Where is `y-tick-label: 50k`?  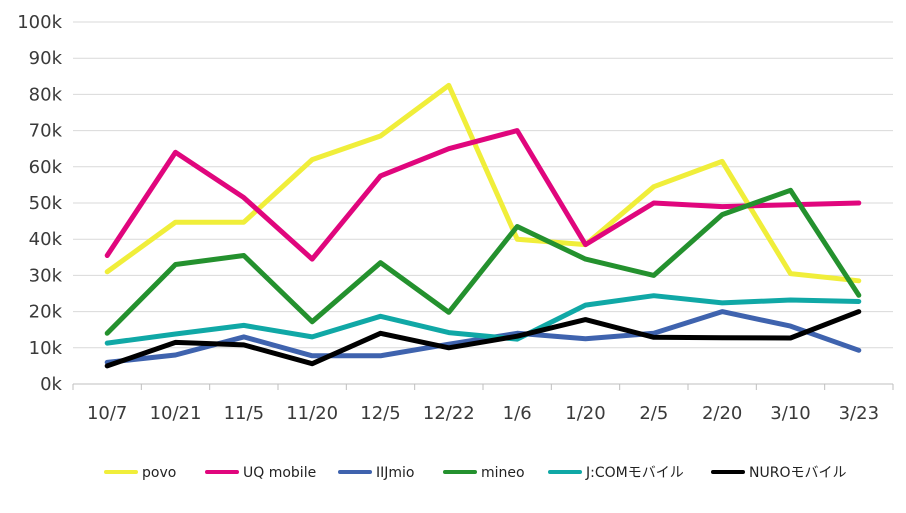 y-tick-label: 50k is located at coordinates (46, 203).